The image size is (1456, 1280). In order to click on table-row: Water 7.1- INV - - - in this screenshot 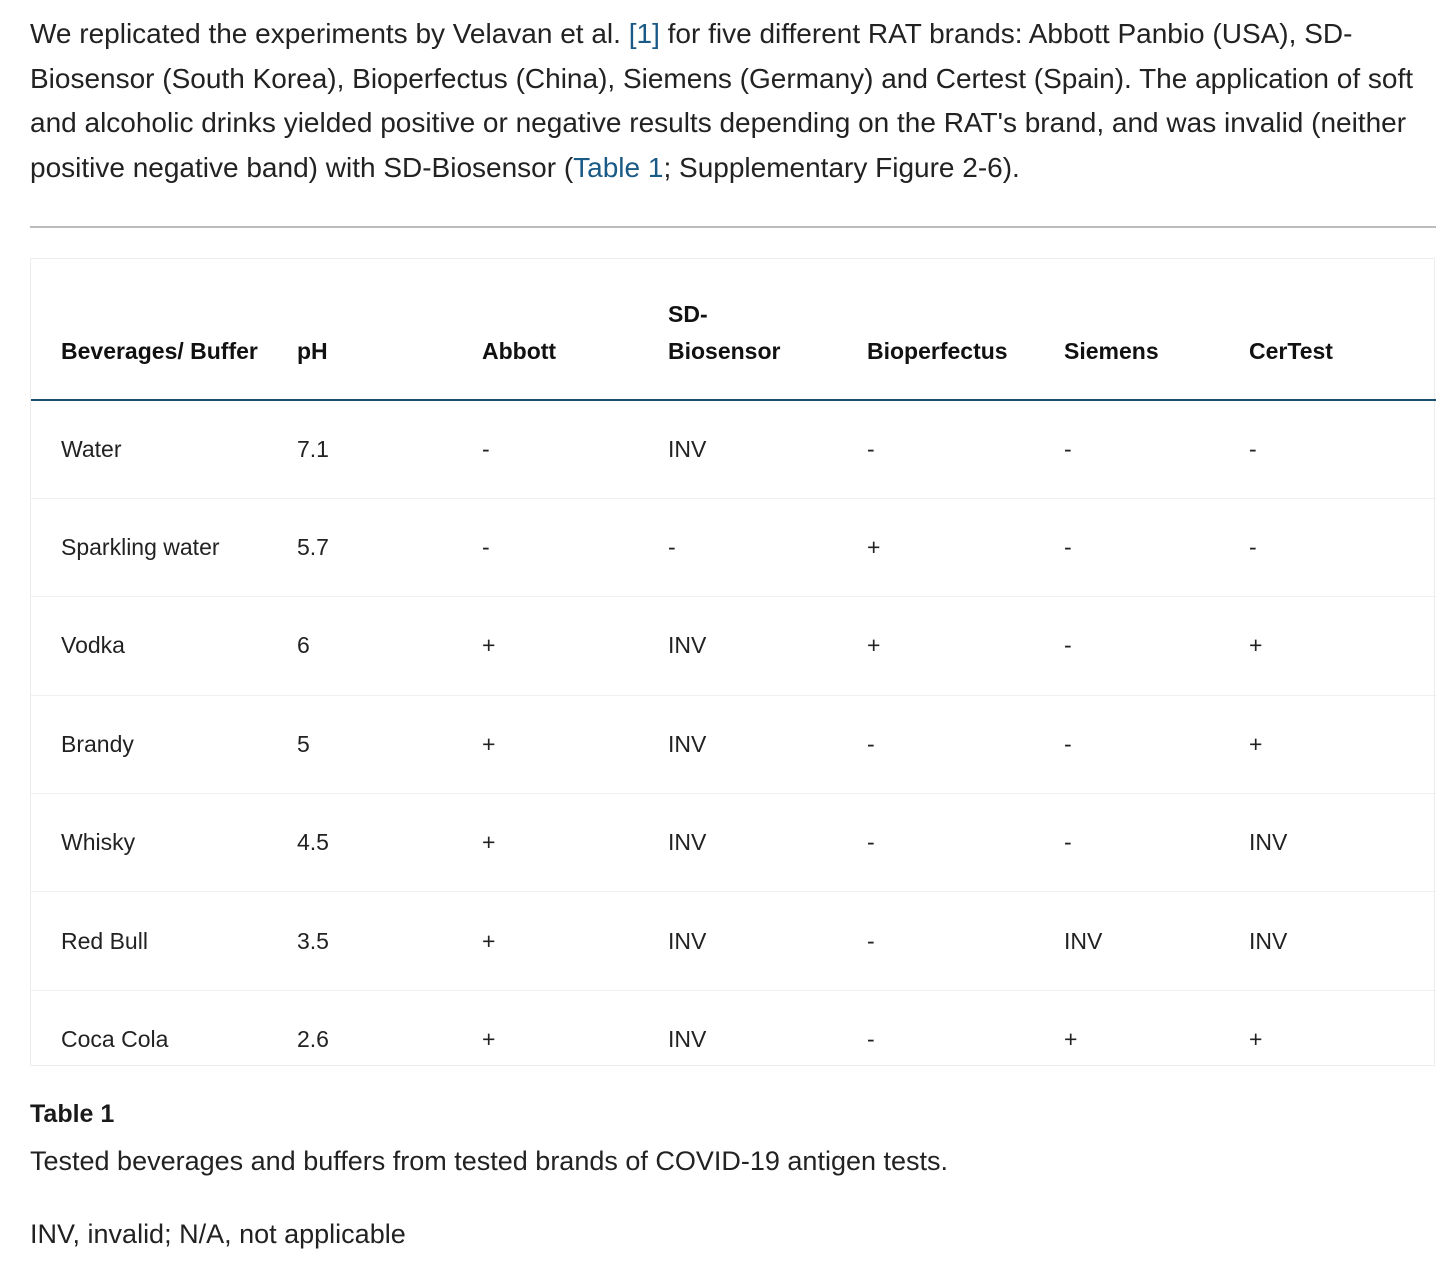, I will do `click(733, 449)`.